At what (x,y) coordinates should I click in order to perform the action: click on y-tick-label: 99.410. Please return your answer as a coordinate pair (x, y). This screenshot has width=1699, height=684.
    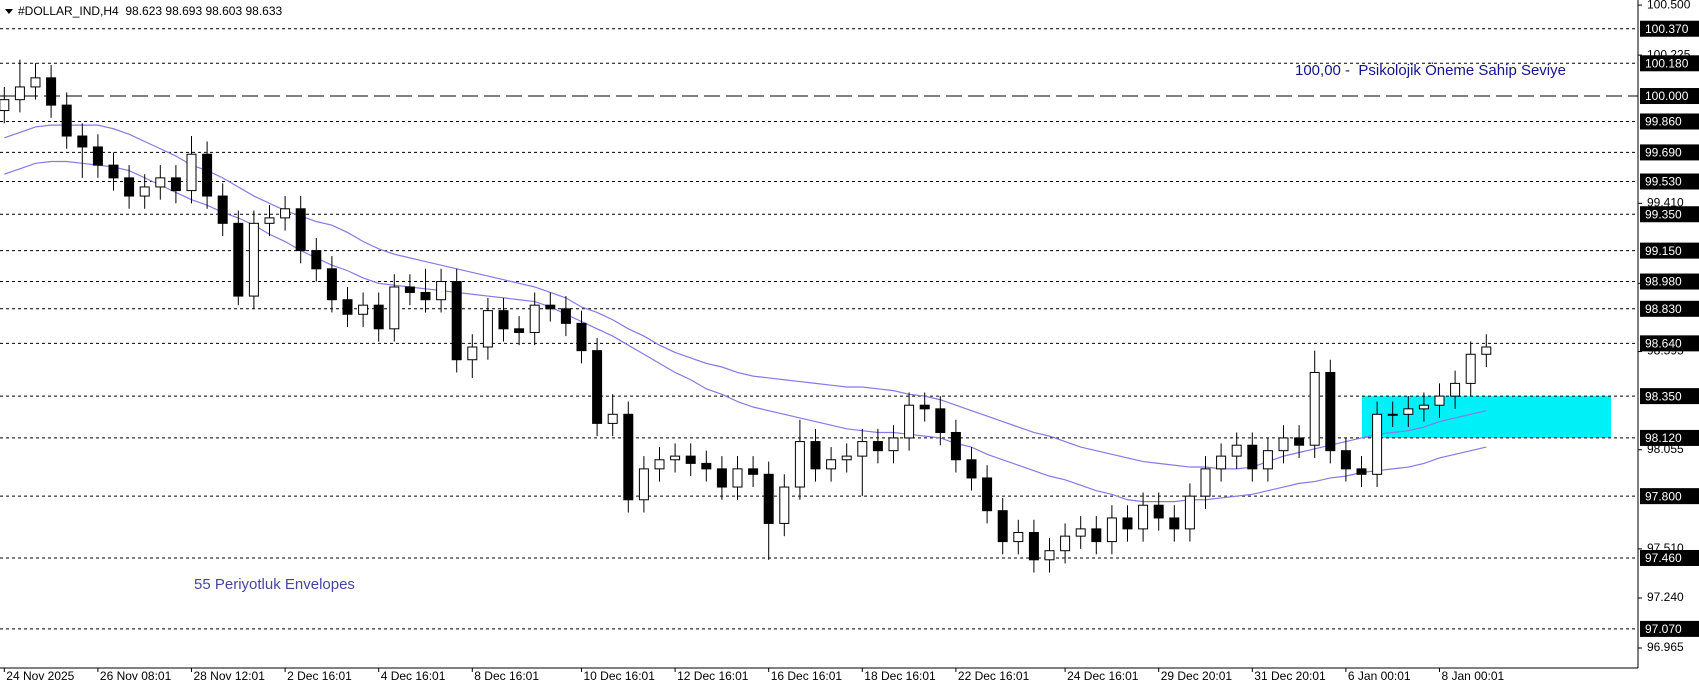
    Looking at the image, I should click on (1665, 202).